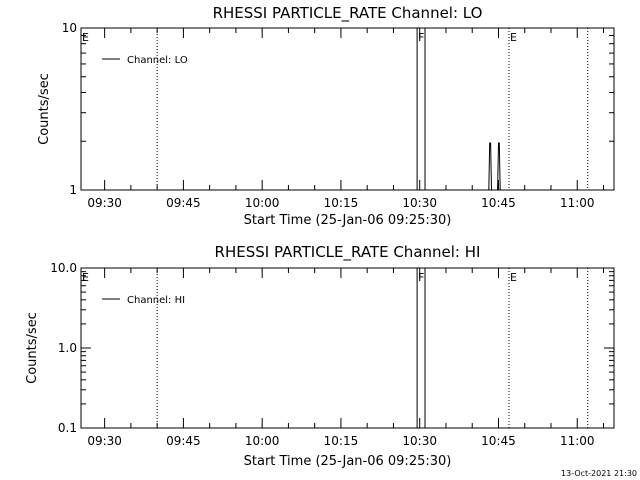 Image resolution: width=640 pixels, height=480 pixels. I want to click on plot2-xtick-label-4: 10:30, so click(419, 441).